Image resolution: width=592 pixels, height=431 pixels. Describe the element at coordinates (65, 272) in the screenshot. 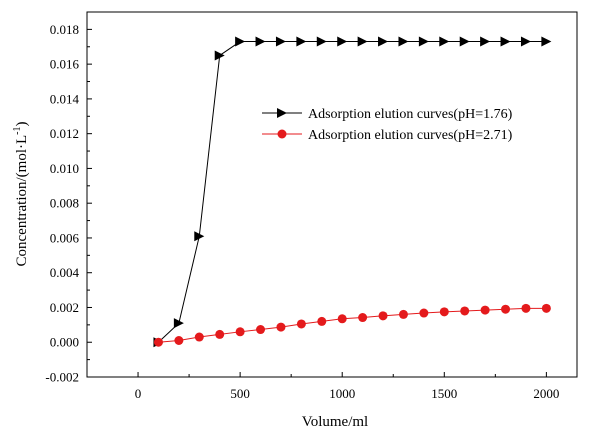

I see `y-tick-label: 0.004` at that location.